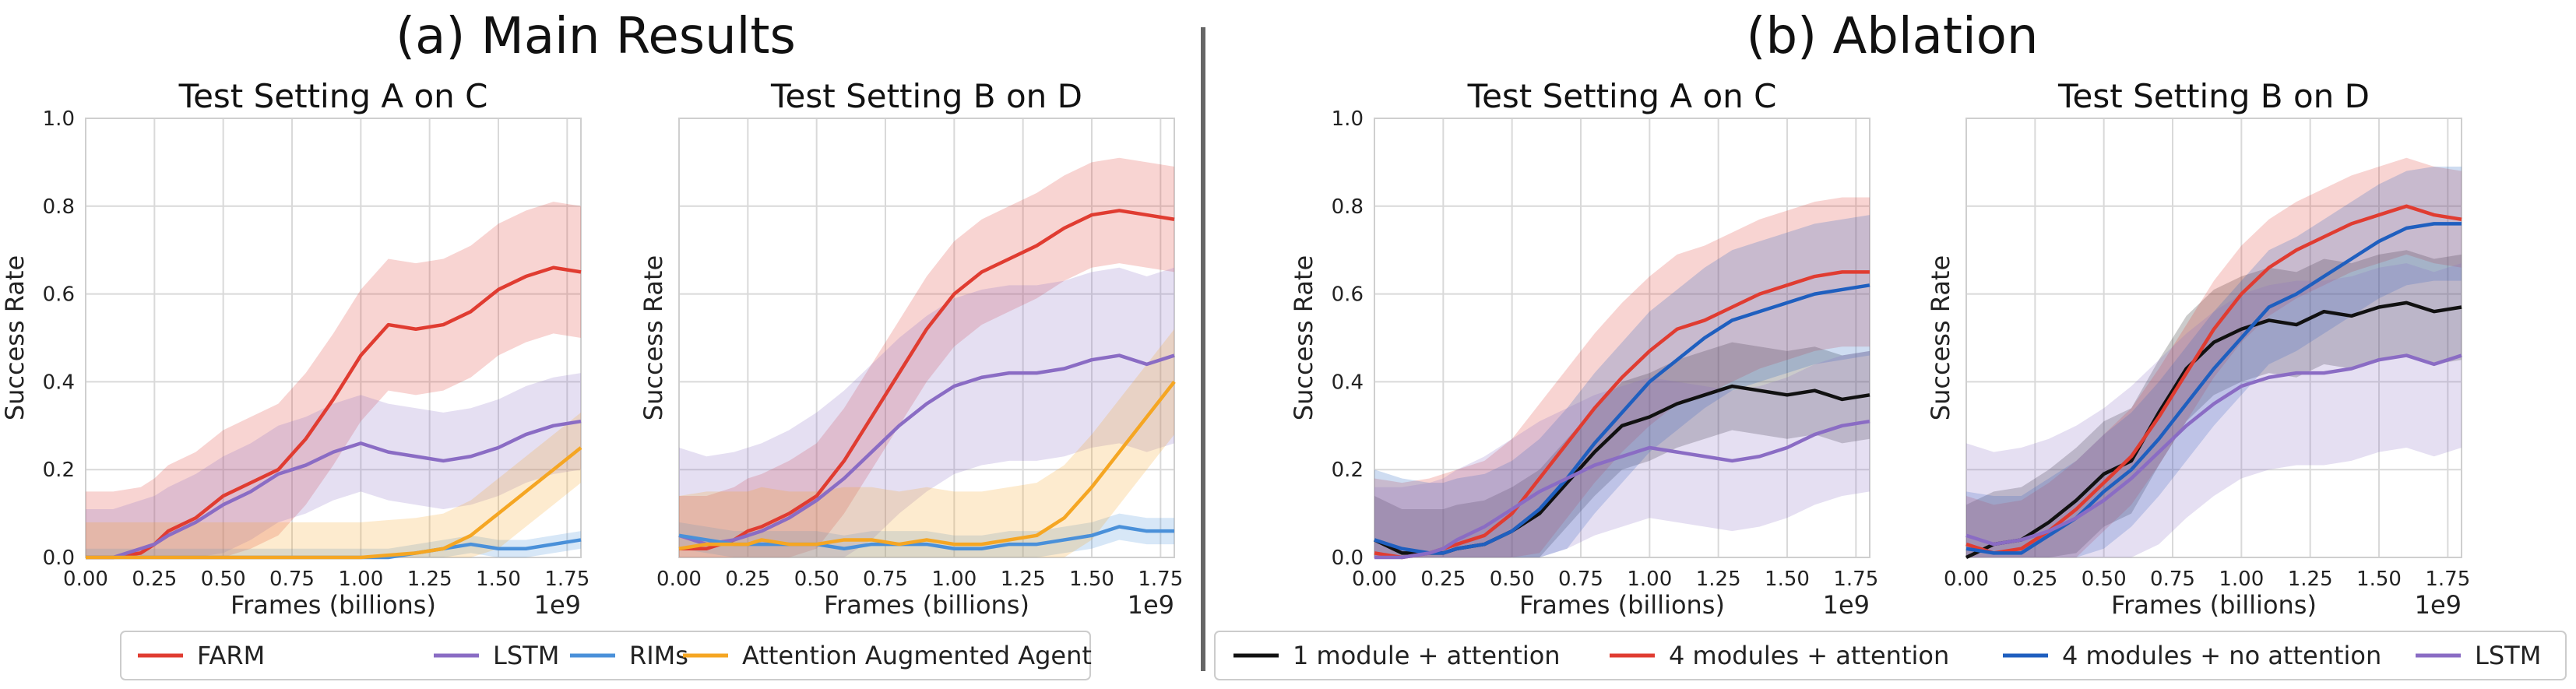 The width and height of the screenshot is (2576, 689). I want to click on series-line-1-module-attention, so click(2213, 430).